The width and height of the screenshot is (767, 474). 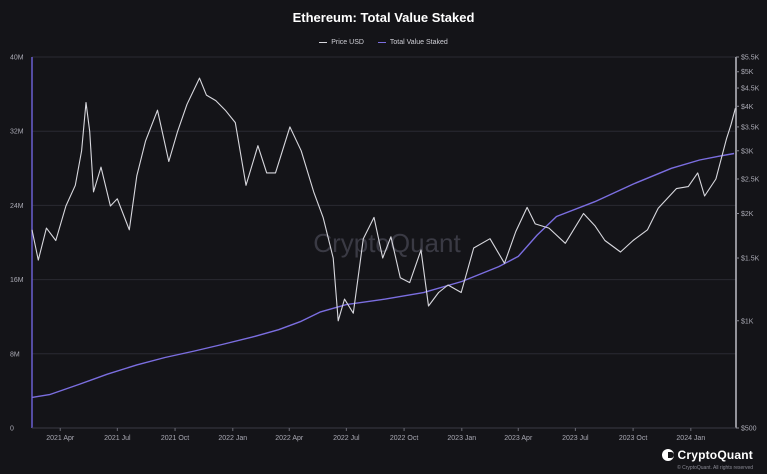 What do you see at coordinates (60, 438) in the screenshot?
I see `x-axis-tick-label: 2021 Apr` at bounding box center [60, 438].